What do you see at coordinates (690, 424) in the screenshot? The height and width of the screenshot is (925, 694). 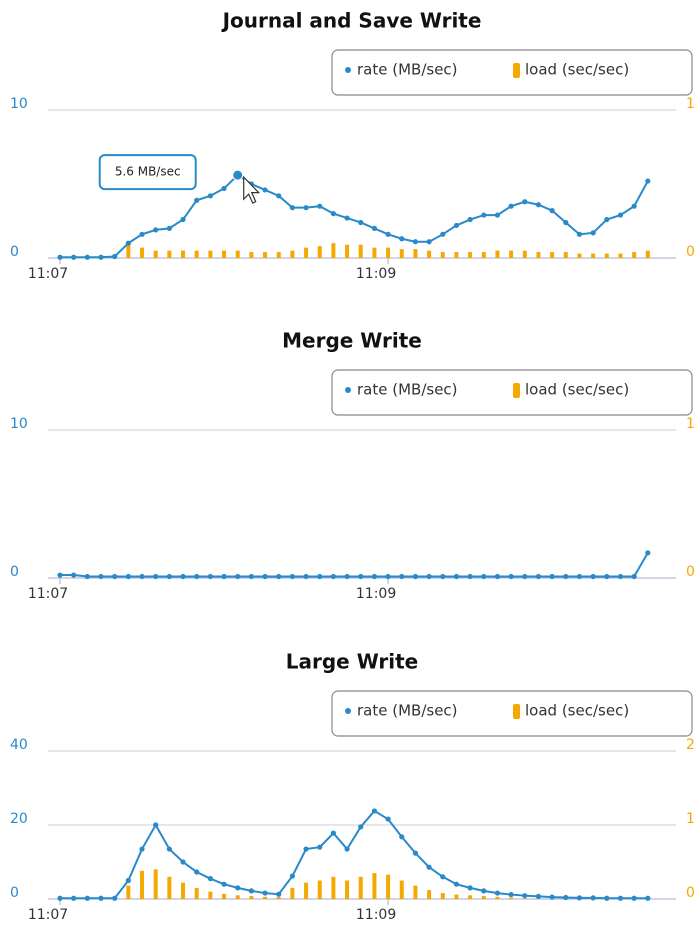 I see `y2-tick-label: 1` at bounding box center [690, 424].